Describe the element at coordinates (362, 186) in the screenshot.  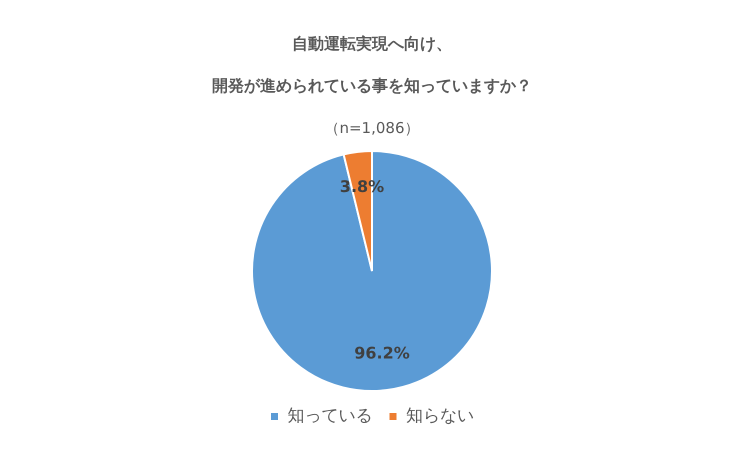
I see `data-label: 3.8%` at that location.